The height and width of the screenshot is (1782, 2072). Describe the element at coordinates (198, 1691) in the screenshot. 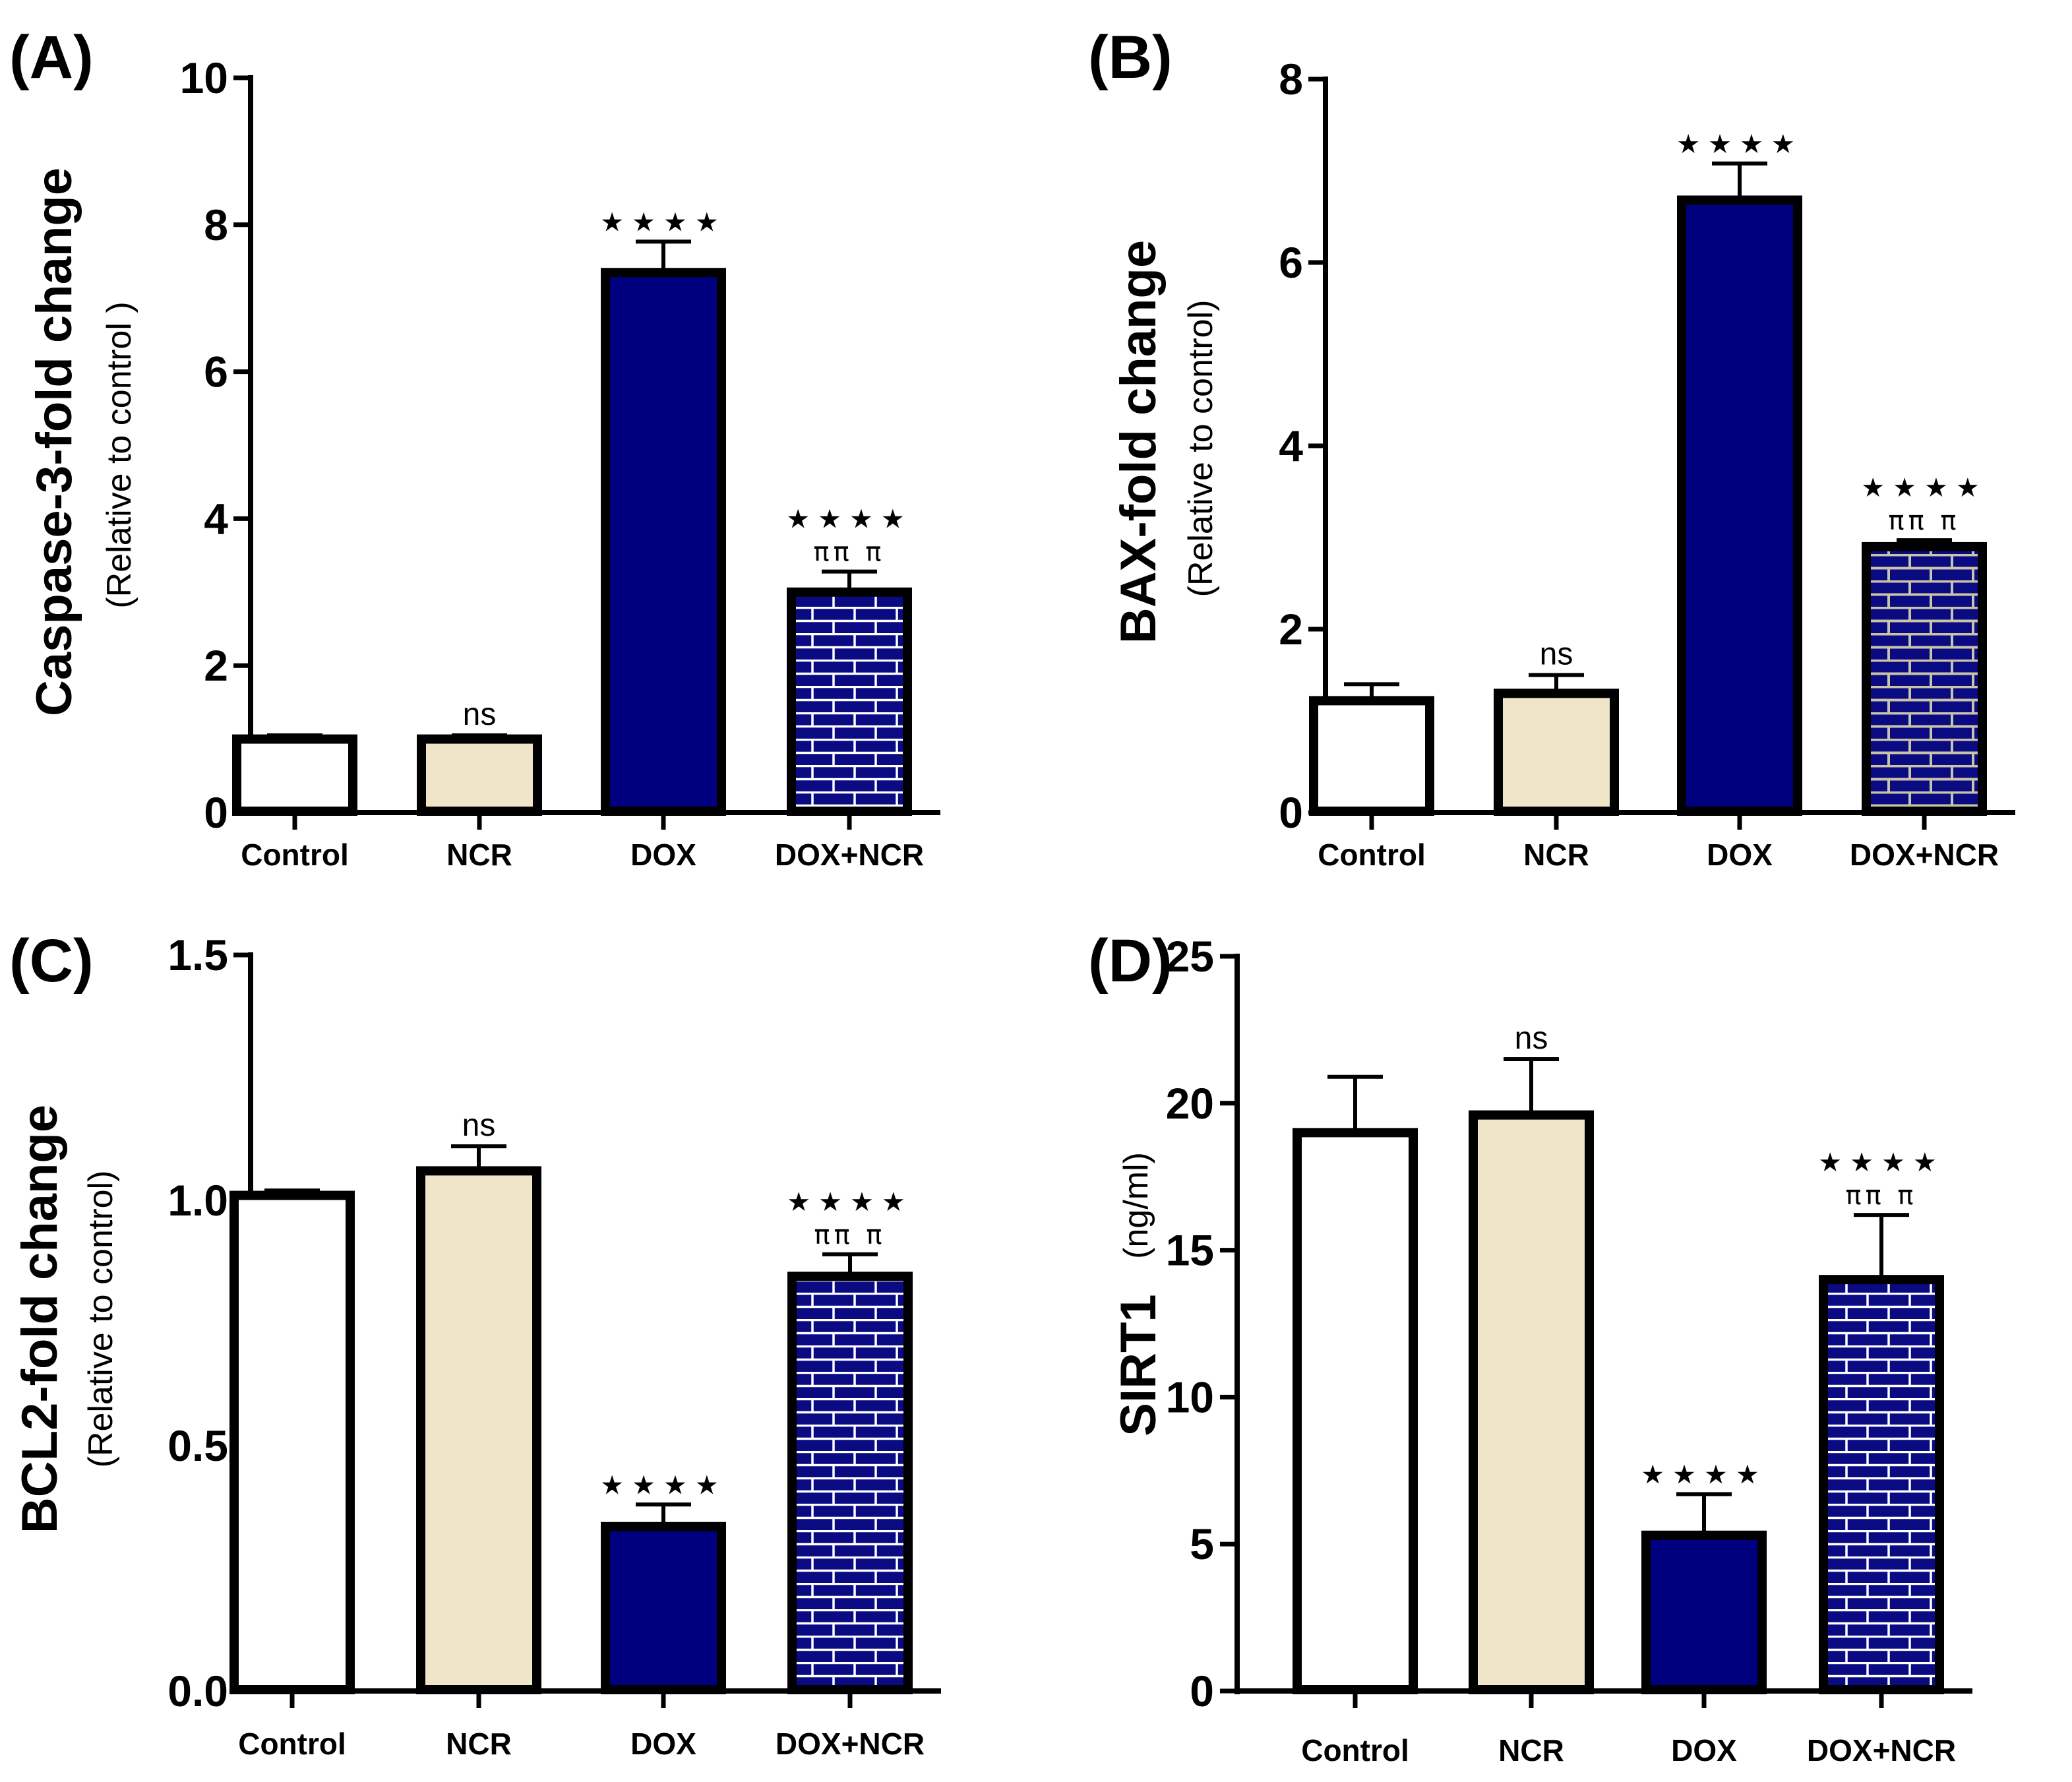

I see `y-tick-label: 0.0` at that location.